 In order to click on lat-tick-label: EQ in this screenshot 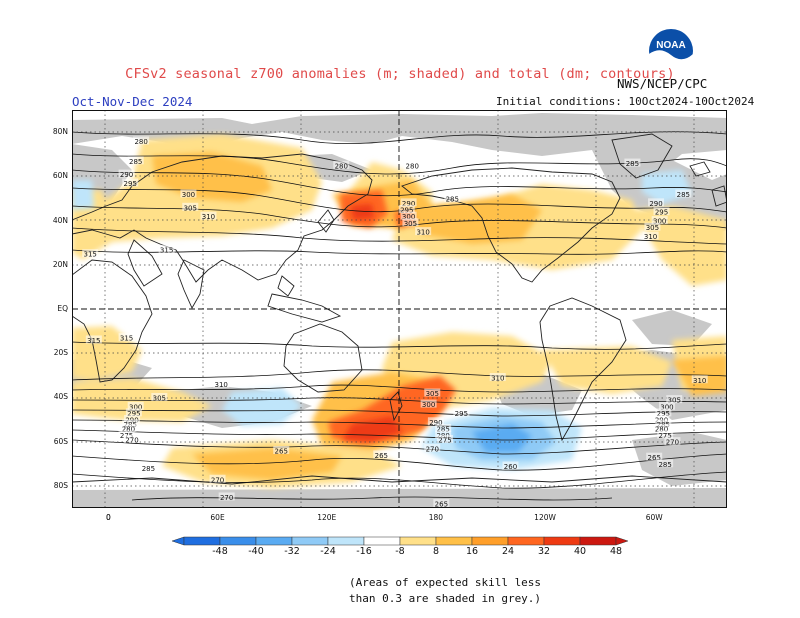, I will do `click(62, 308)`.